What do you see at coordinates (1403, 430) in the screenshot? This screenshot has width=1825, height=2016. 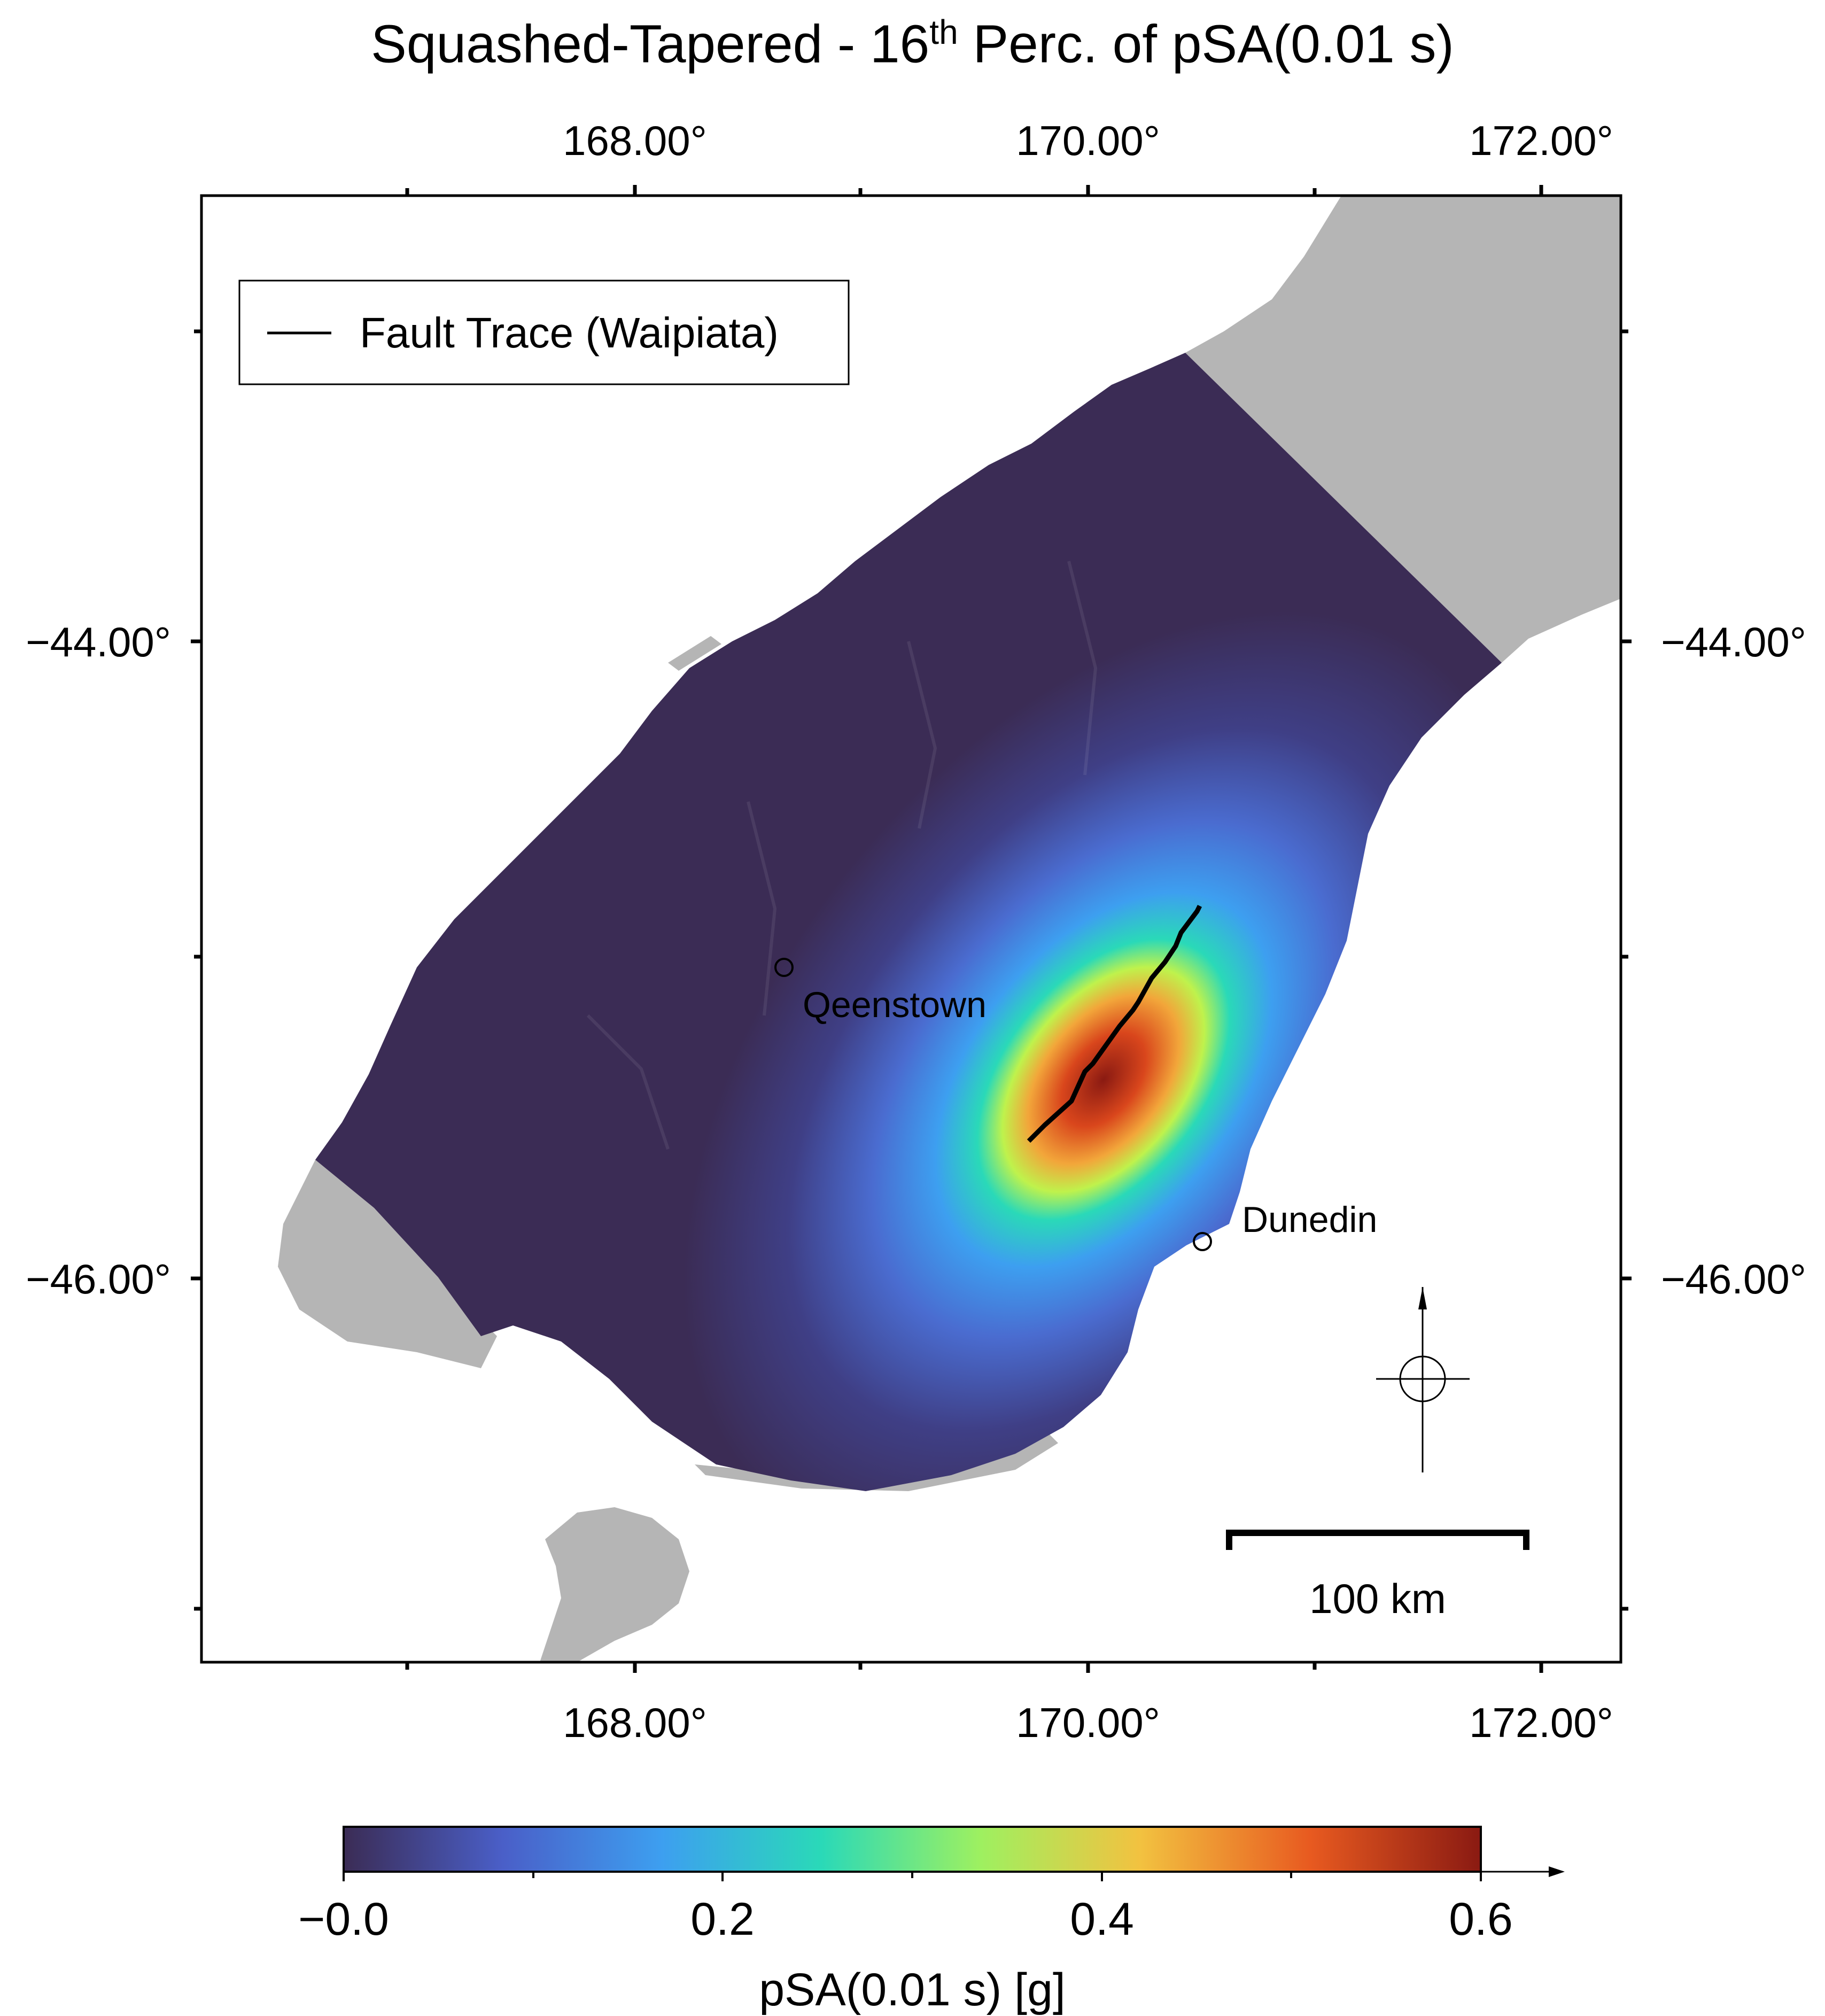 I see `masked-land-northeast` at bounding box center [1403, 430].